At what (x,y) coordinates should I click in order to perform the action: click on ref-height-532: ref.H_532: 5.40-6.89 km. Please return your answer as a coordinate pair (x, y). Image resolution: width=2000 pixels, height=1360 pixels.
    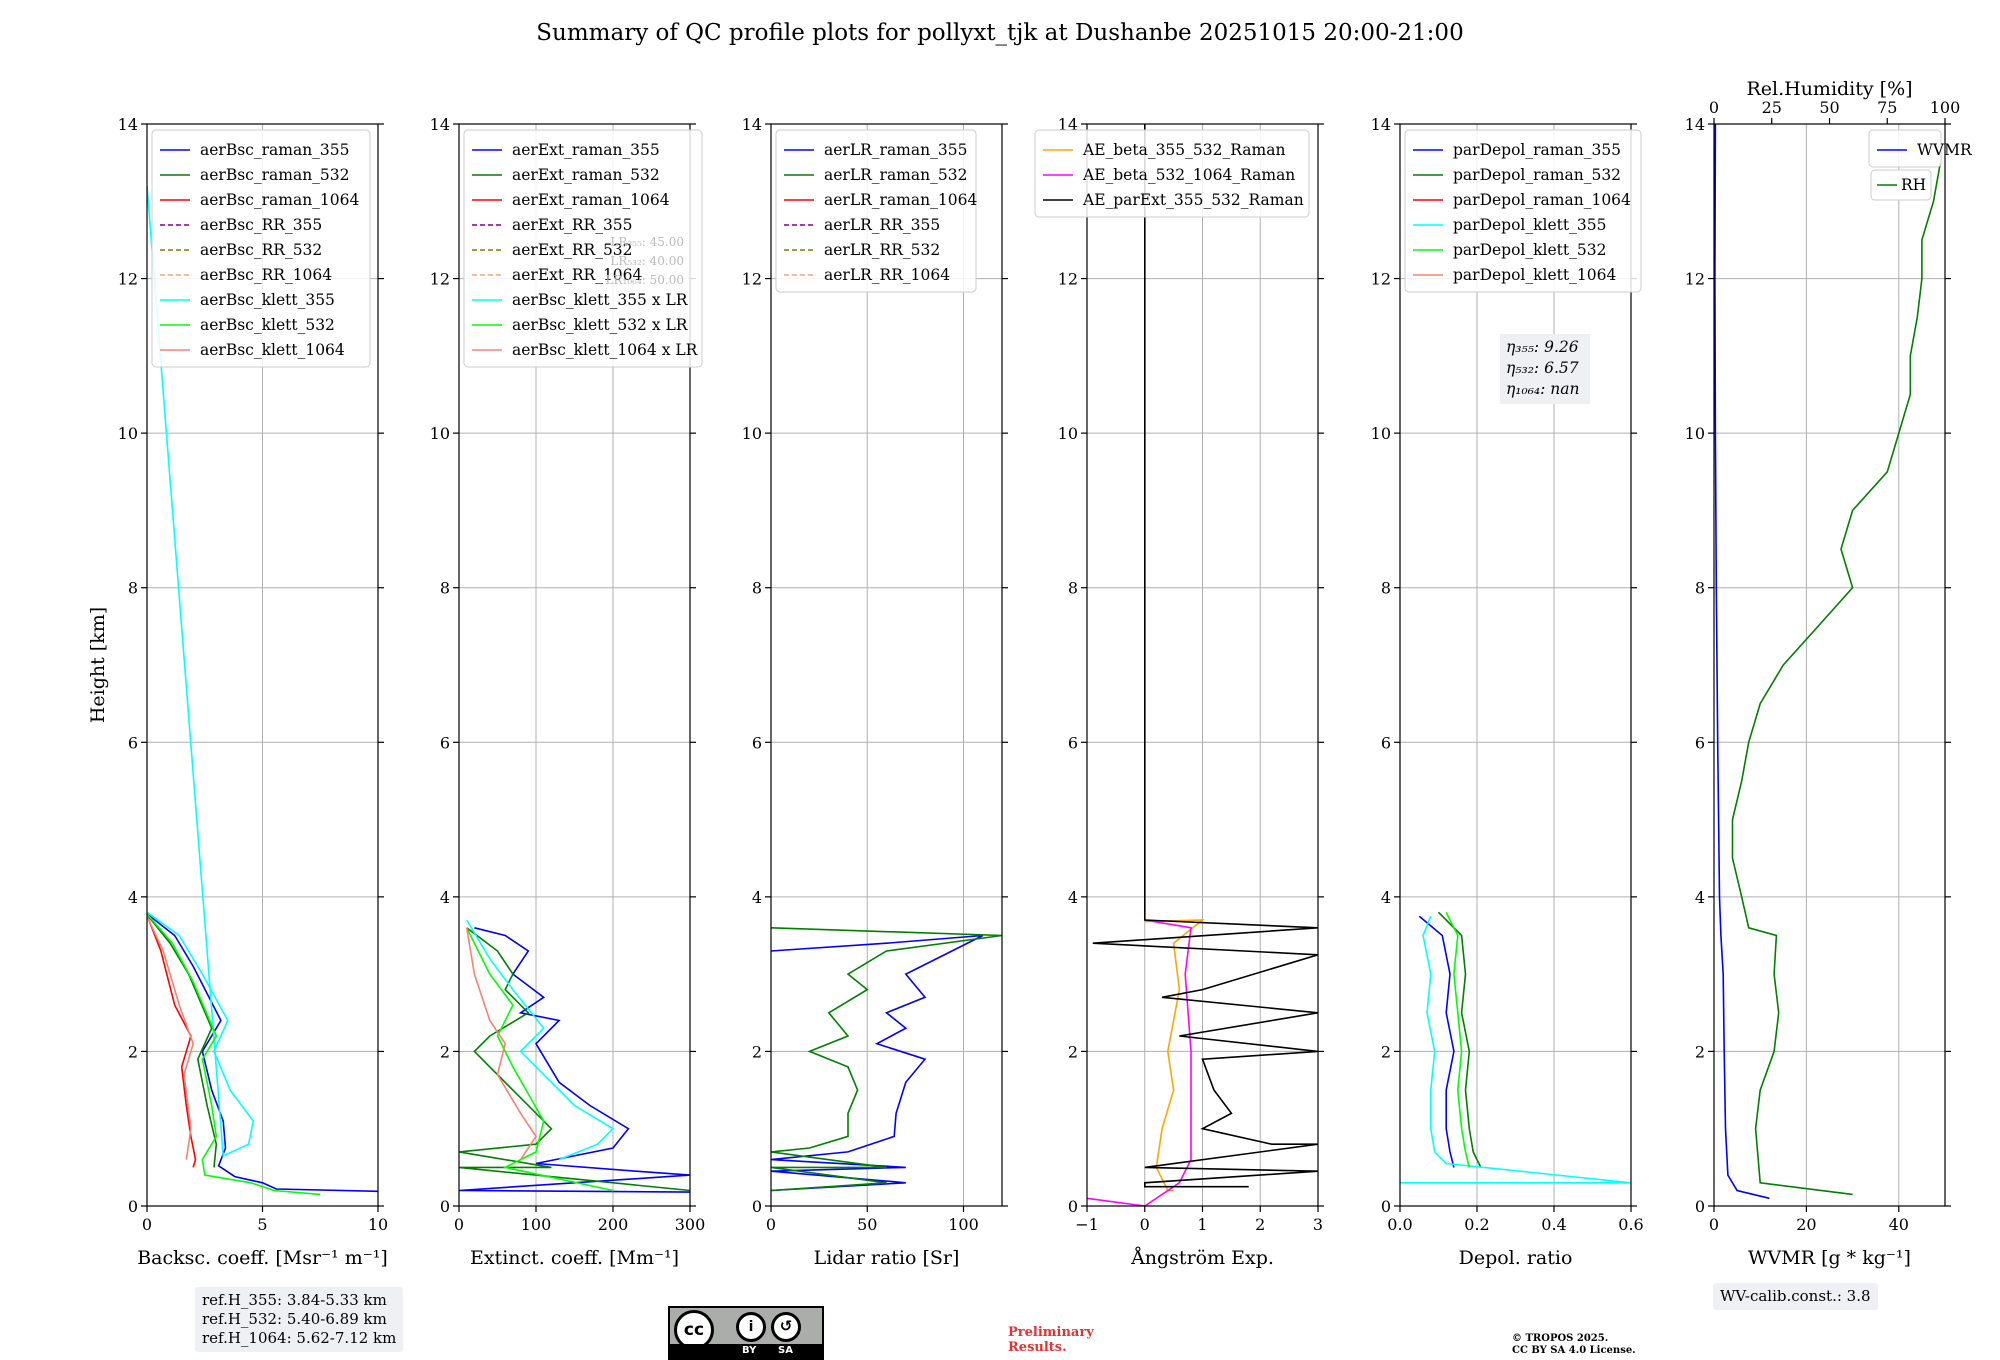
    Looking at the image, I should click on (294, 1319).